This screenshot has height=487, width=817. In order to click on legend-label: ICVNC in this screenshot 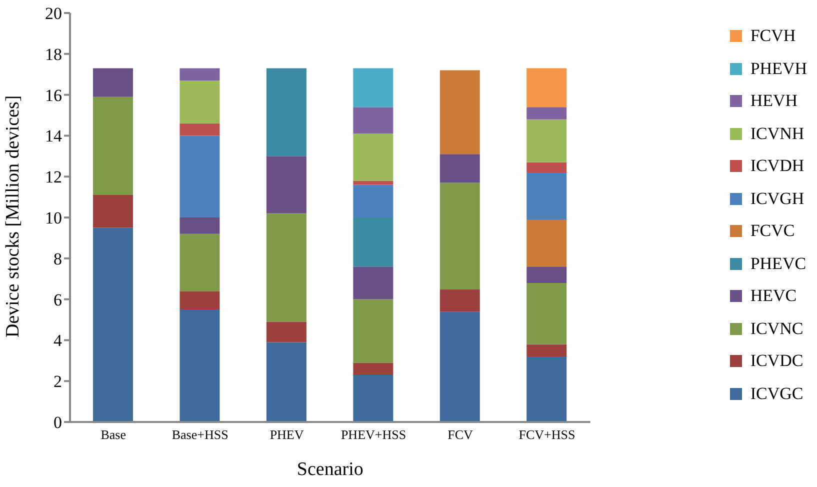, I will do `click(777, 328)`.